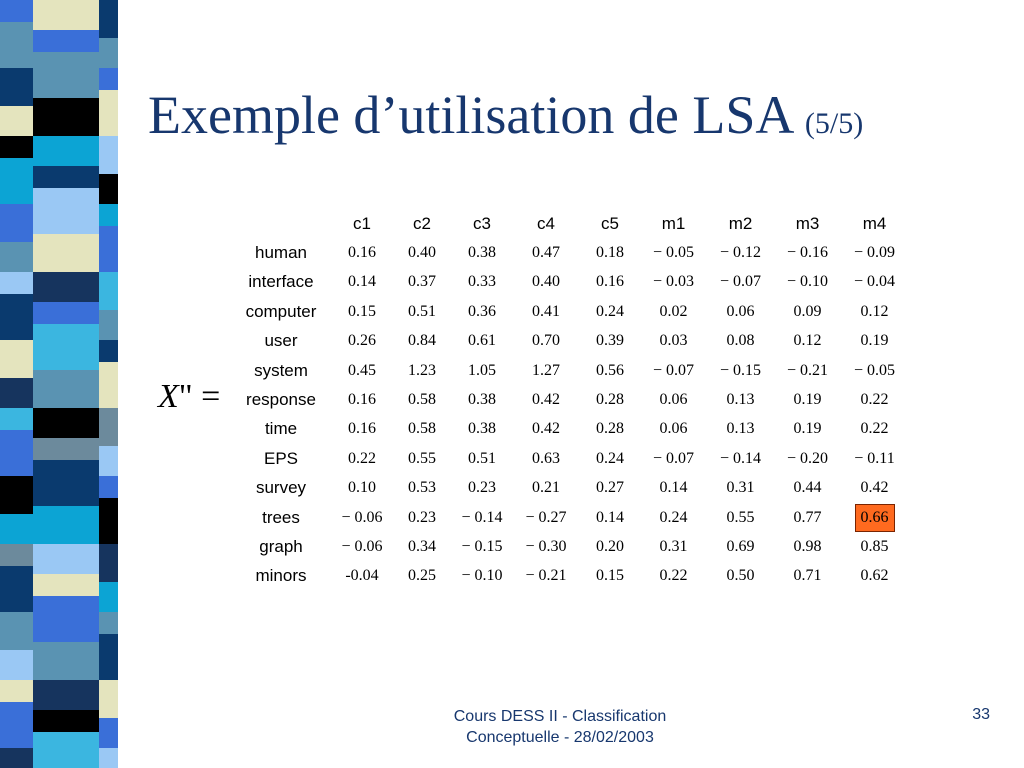 This screenshot has height=768, width=1024. Describe the element at coordinates (740, 341) in the screenshot. I see `matrix-cell: 0.08` at that location.